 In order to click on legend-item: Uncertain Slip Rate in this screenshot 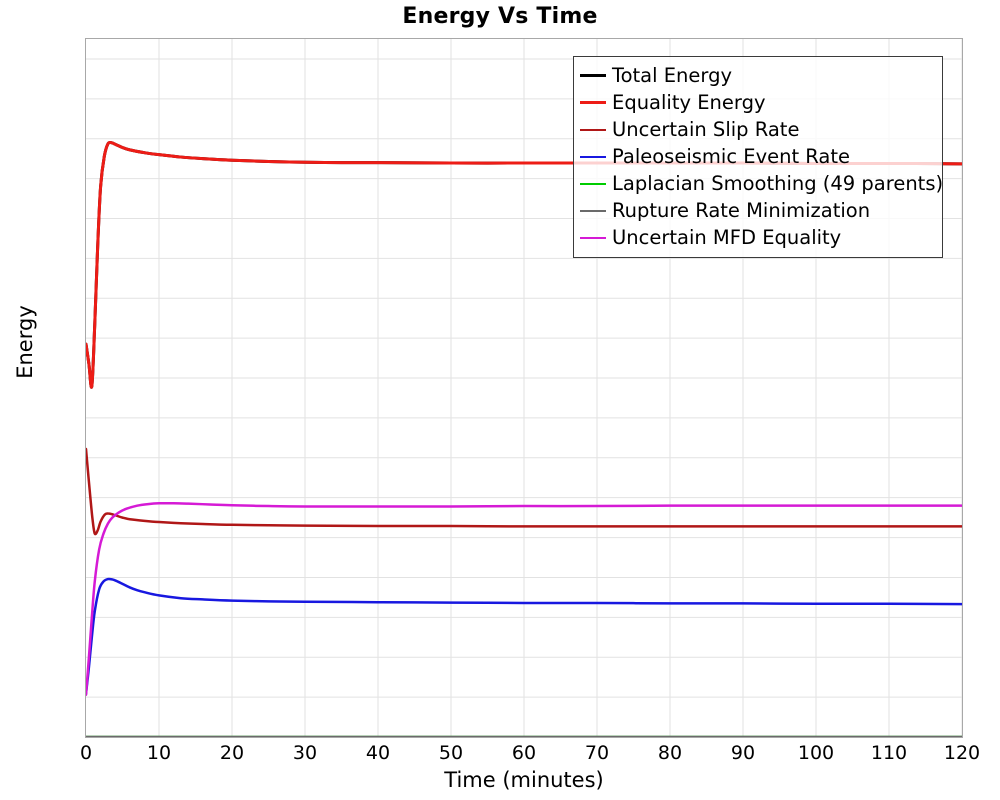, I will do `click(757, 129)`.